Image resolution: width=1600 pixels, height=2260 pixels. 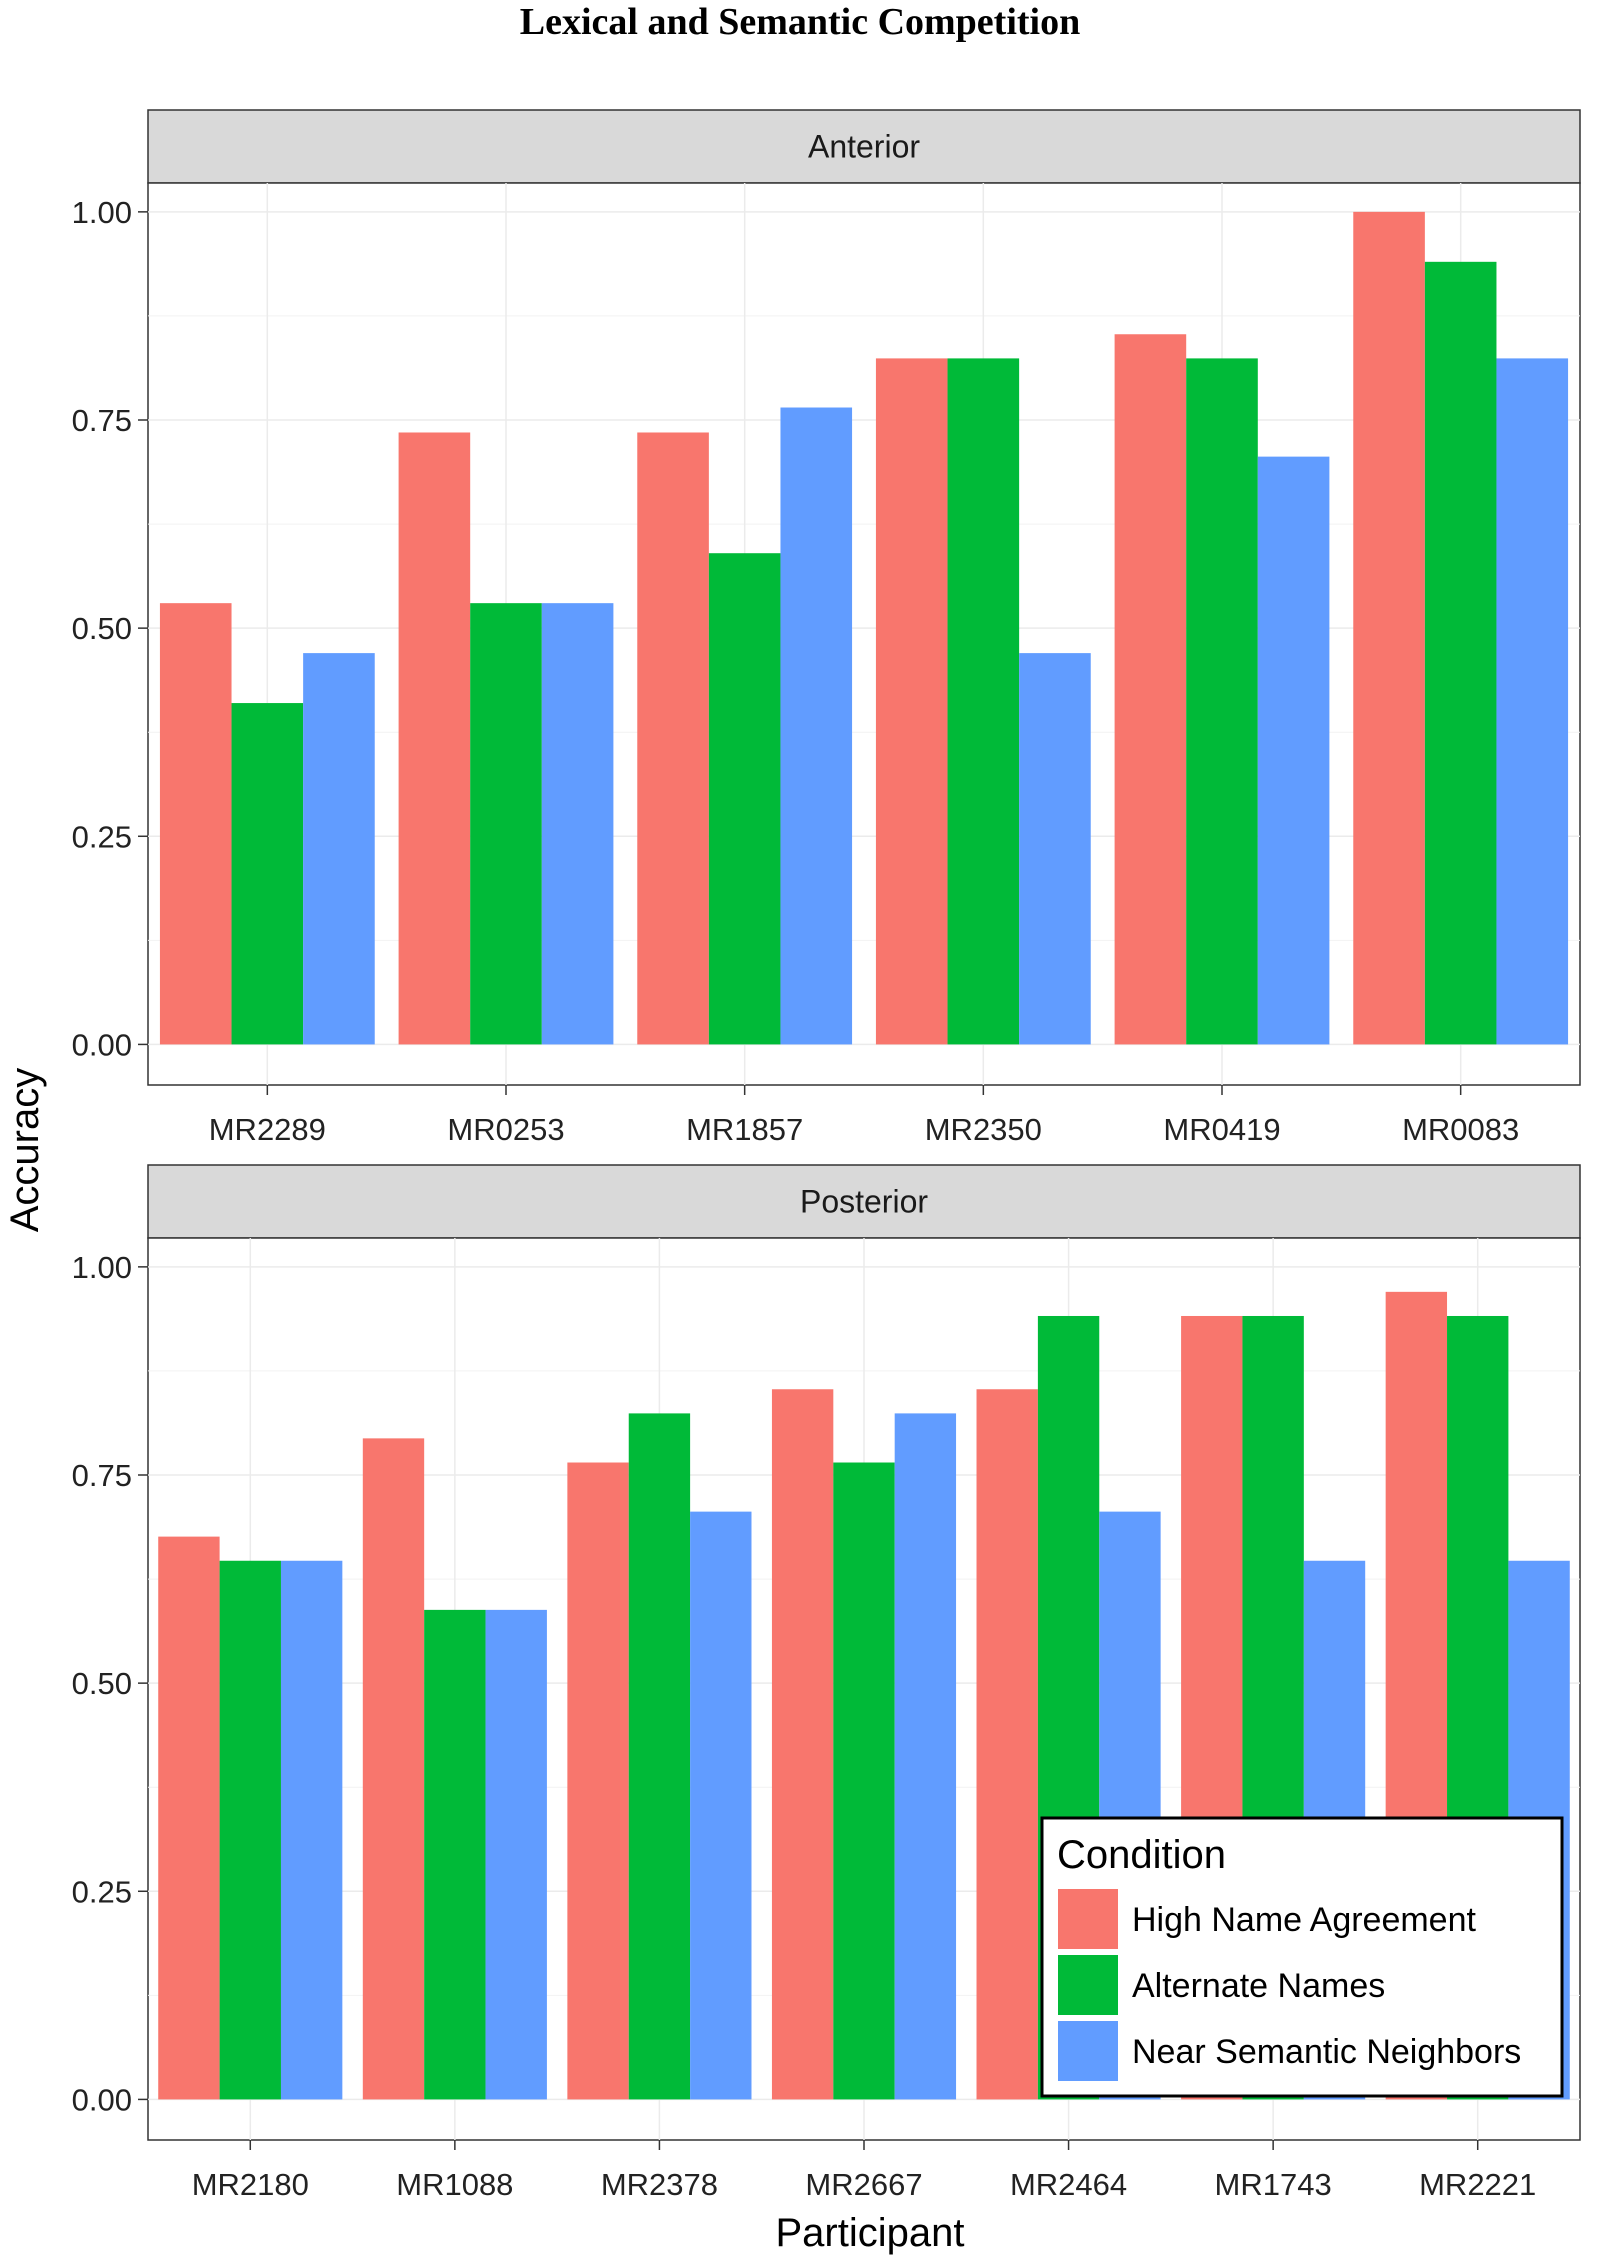 What do you see at coordinates (1258, 1986) in the screenshot?
I see `legend-entry-2: Alternate Names` at bounding box center [1258, 1986].